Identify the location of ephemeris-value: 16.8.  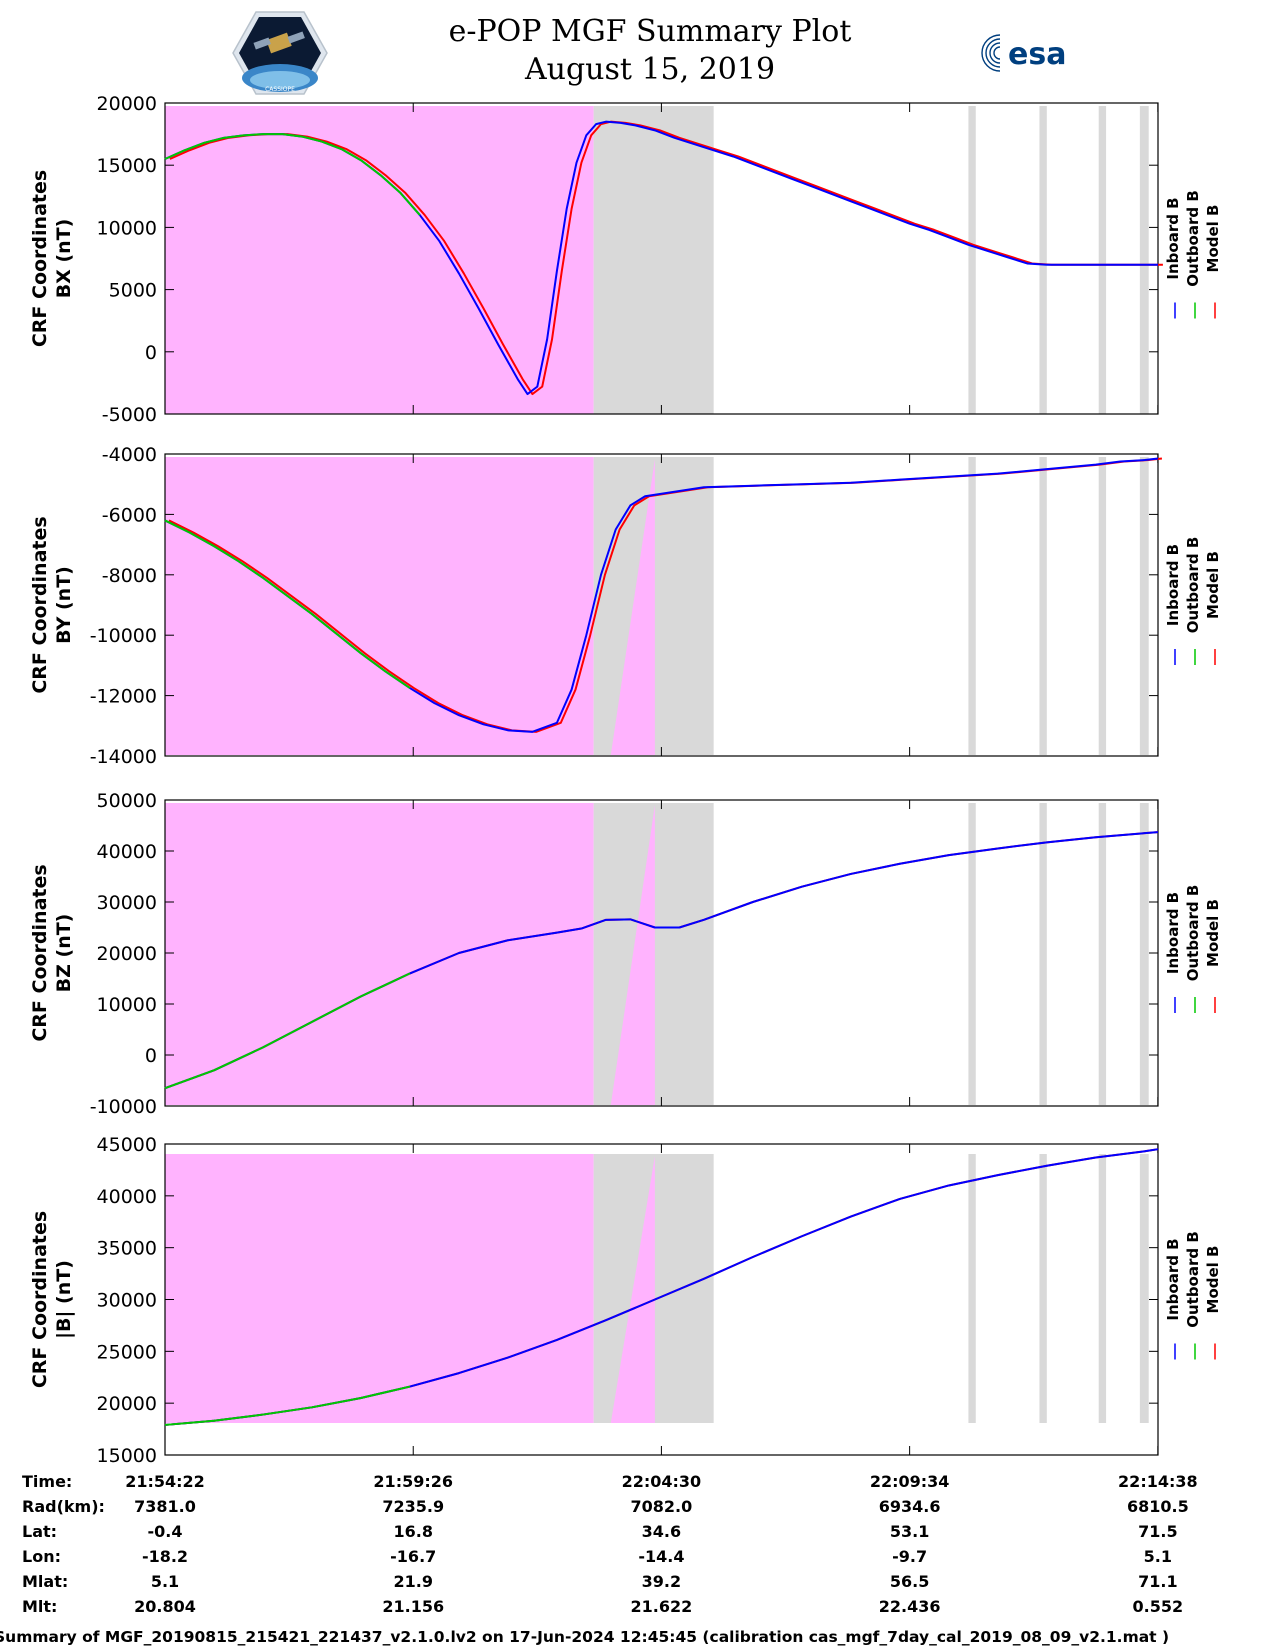
(413, 1531).